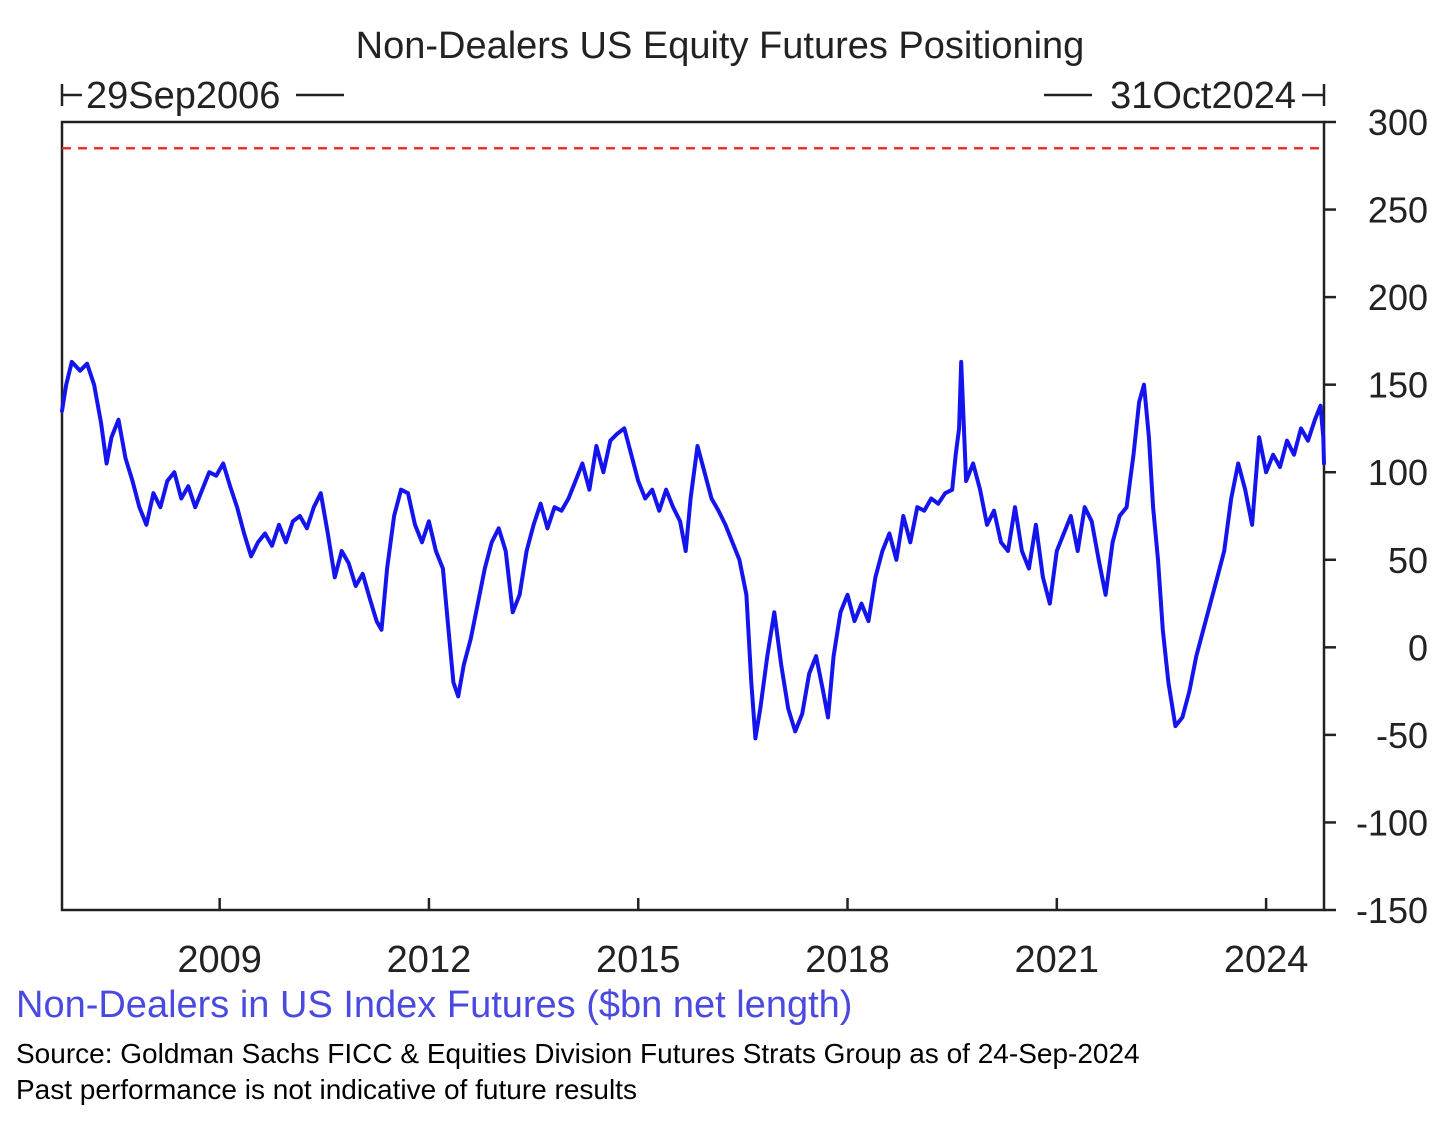 Image resolution: width=1456 pixels, height=1128 pixels. Describe the element at coordinates (1203, 96) in the screenshot. I see `end-date-label: 31Oct2024` at that location.